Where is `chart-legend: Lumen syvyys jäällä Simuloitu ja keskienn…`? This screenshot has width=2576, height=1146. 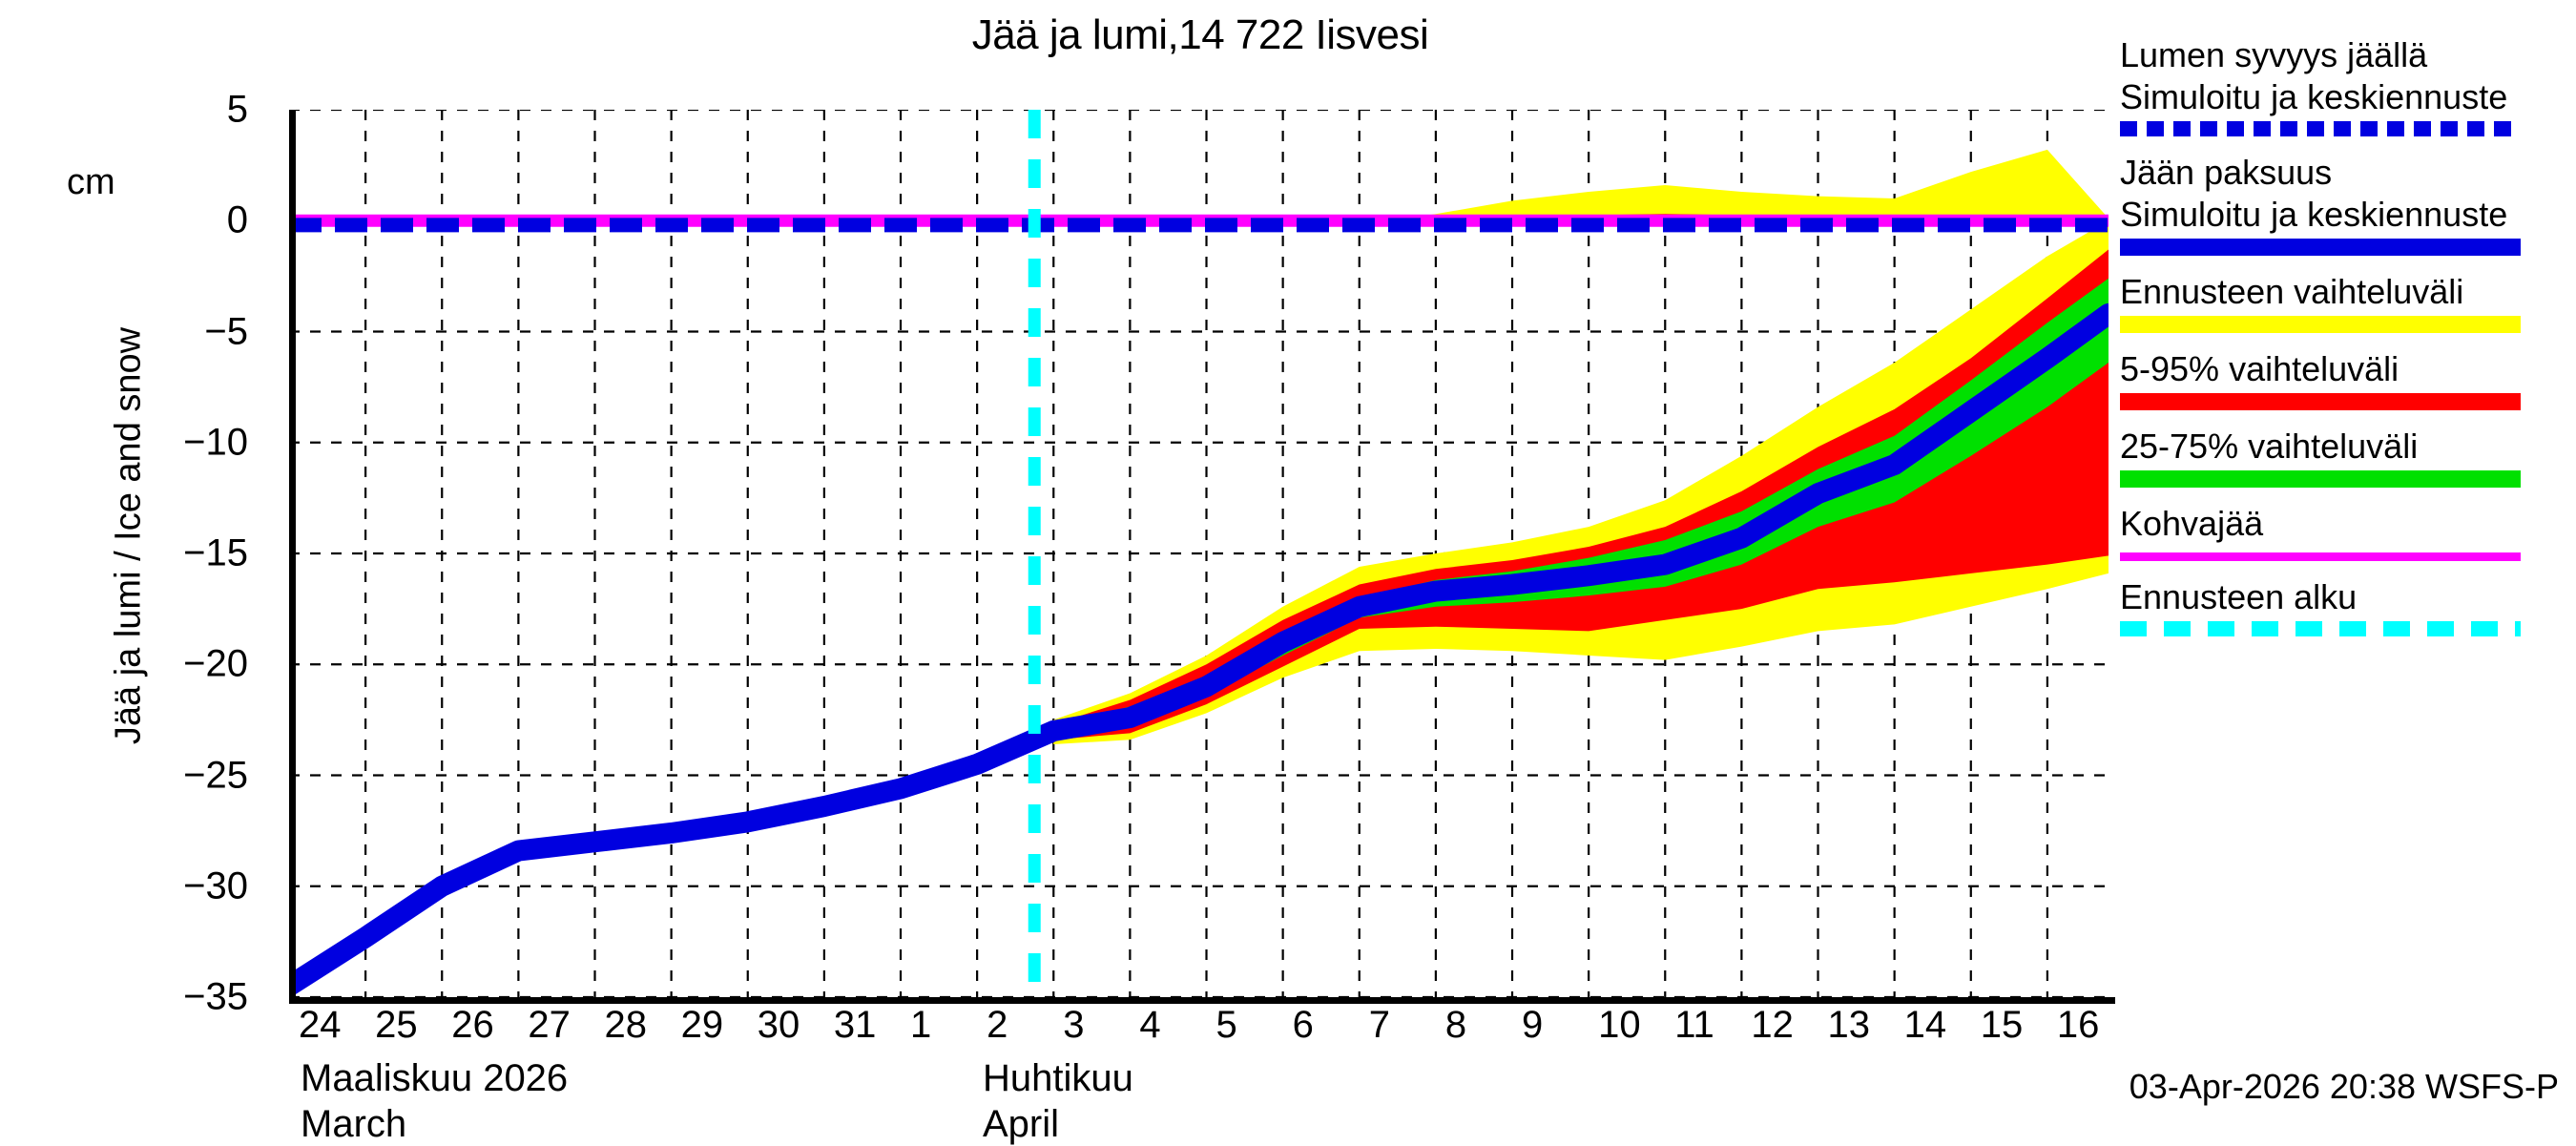
chart-legend: Lumen syvyys jäällä Simuloitu ja keskienn… is located at coordinates (2348, 343).